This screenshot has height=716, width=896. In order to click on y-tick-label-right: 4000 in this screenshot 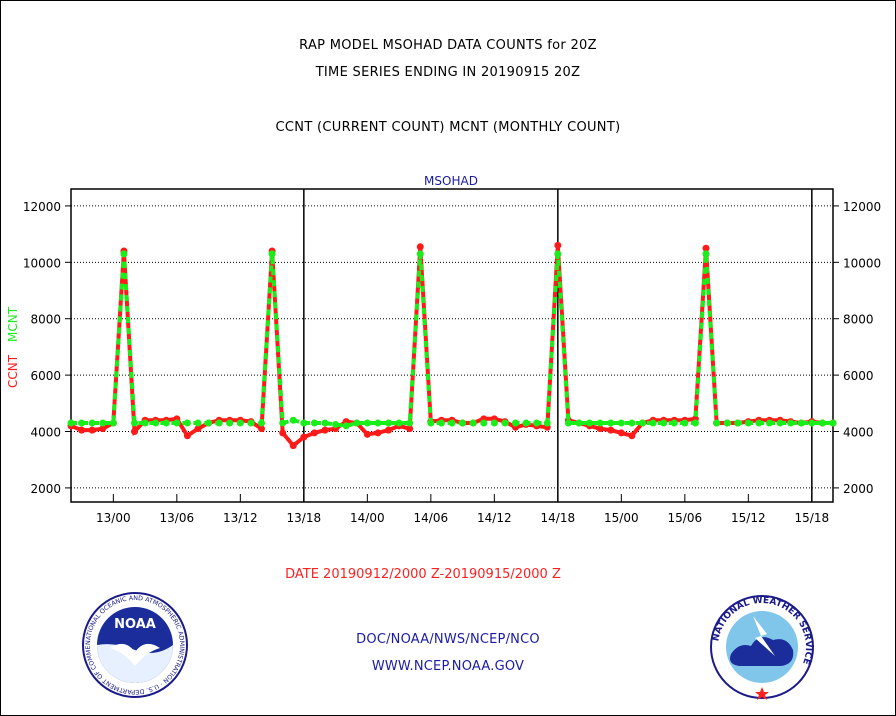, I will do `click(858, 433)`.